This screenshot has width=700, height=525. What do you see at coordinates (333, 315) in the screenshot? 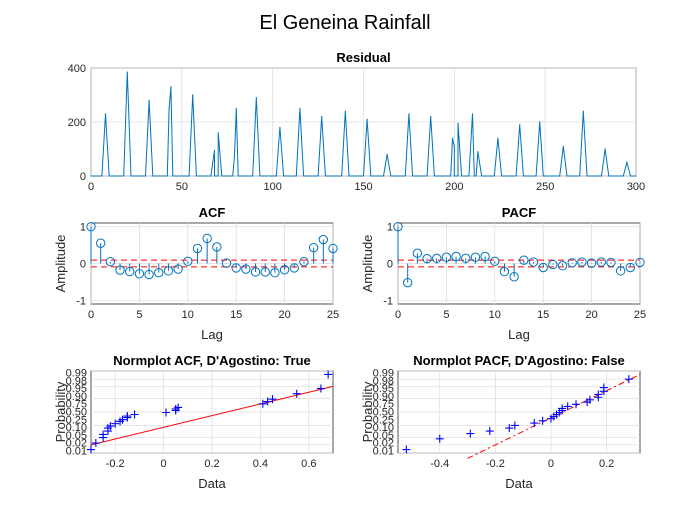
I see `x-tick-label: 25` at bounding box center [333, 315].